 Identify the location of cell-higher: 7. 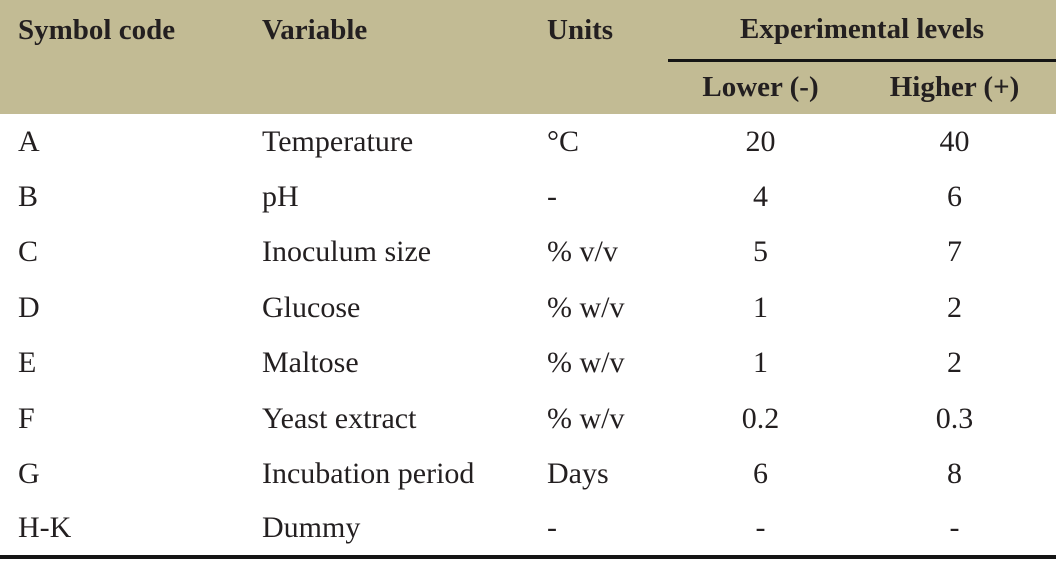
(954, 252).